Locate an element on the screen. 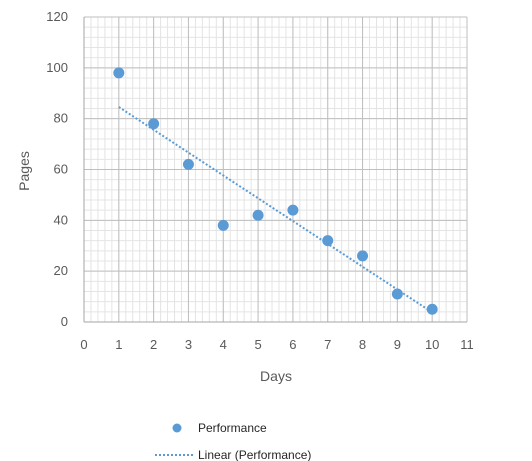  x-tick-label: 8 is located at coordinates (362, 344).